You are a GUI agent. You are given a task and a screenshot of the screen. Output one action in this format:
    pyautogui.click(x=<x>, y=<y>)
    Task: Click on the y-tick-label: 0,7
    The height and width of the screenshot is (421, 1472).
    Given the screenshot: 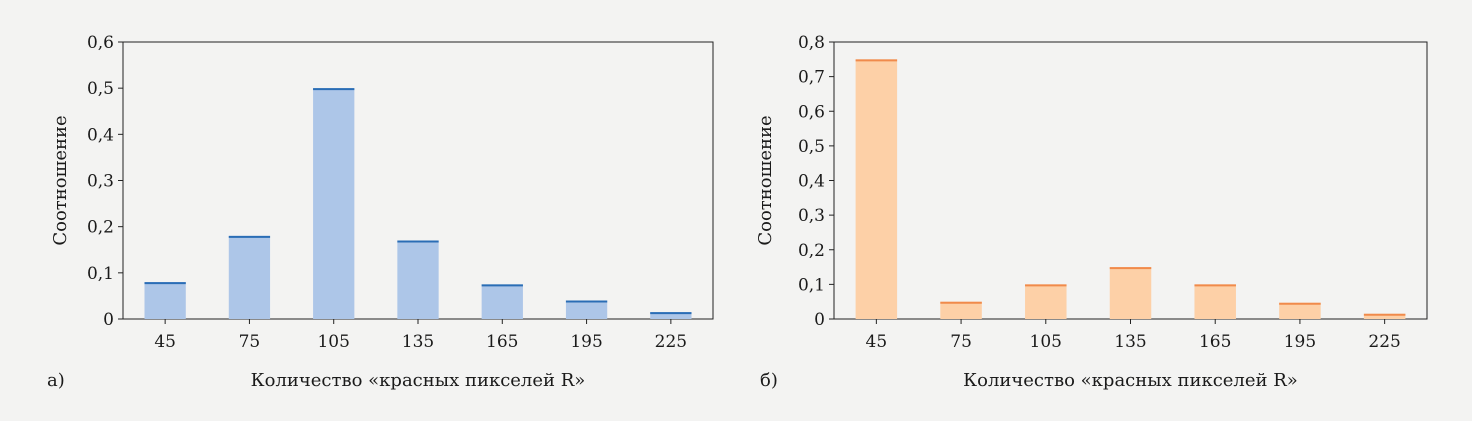 What is the action you would take?
    pyautogui.click(x=811, y=78)
    